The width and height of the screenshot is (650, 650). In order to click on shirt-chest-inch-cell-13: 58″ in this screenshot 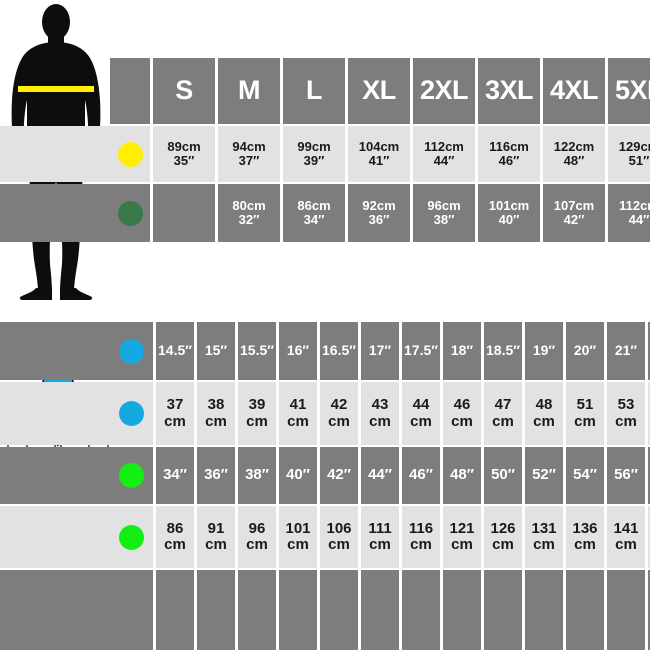, I will do `click(649, 475)`.